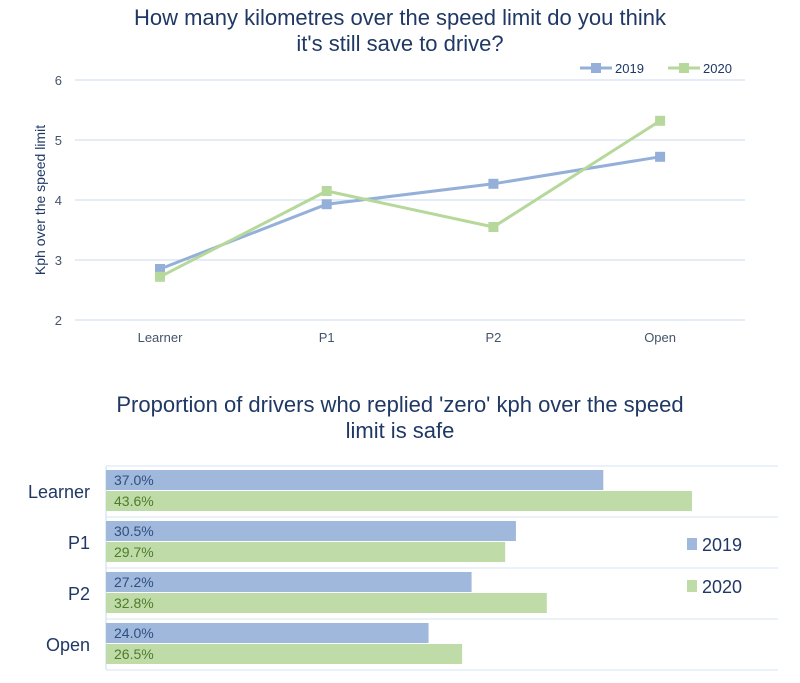  I want to click on legend-swatch-2019, so click(692, 544).